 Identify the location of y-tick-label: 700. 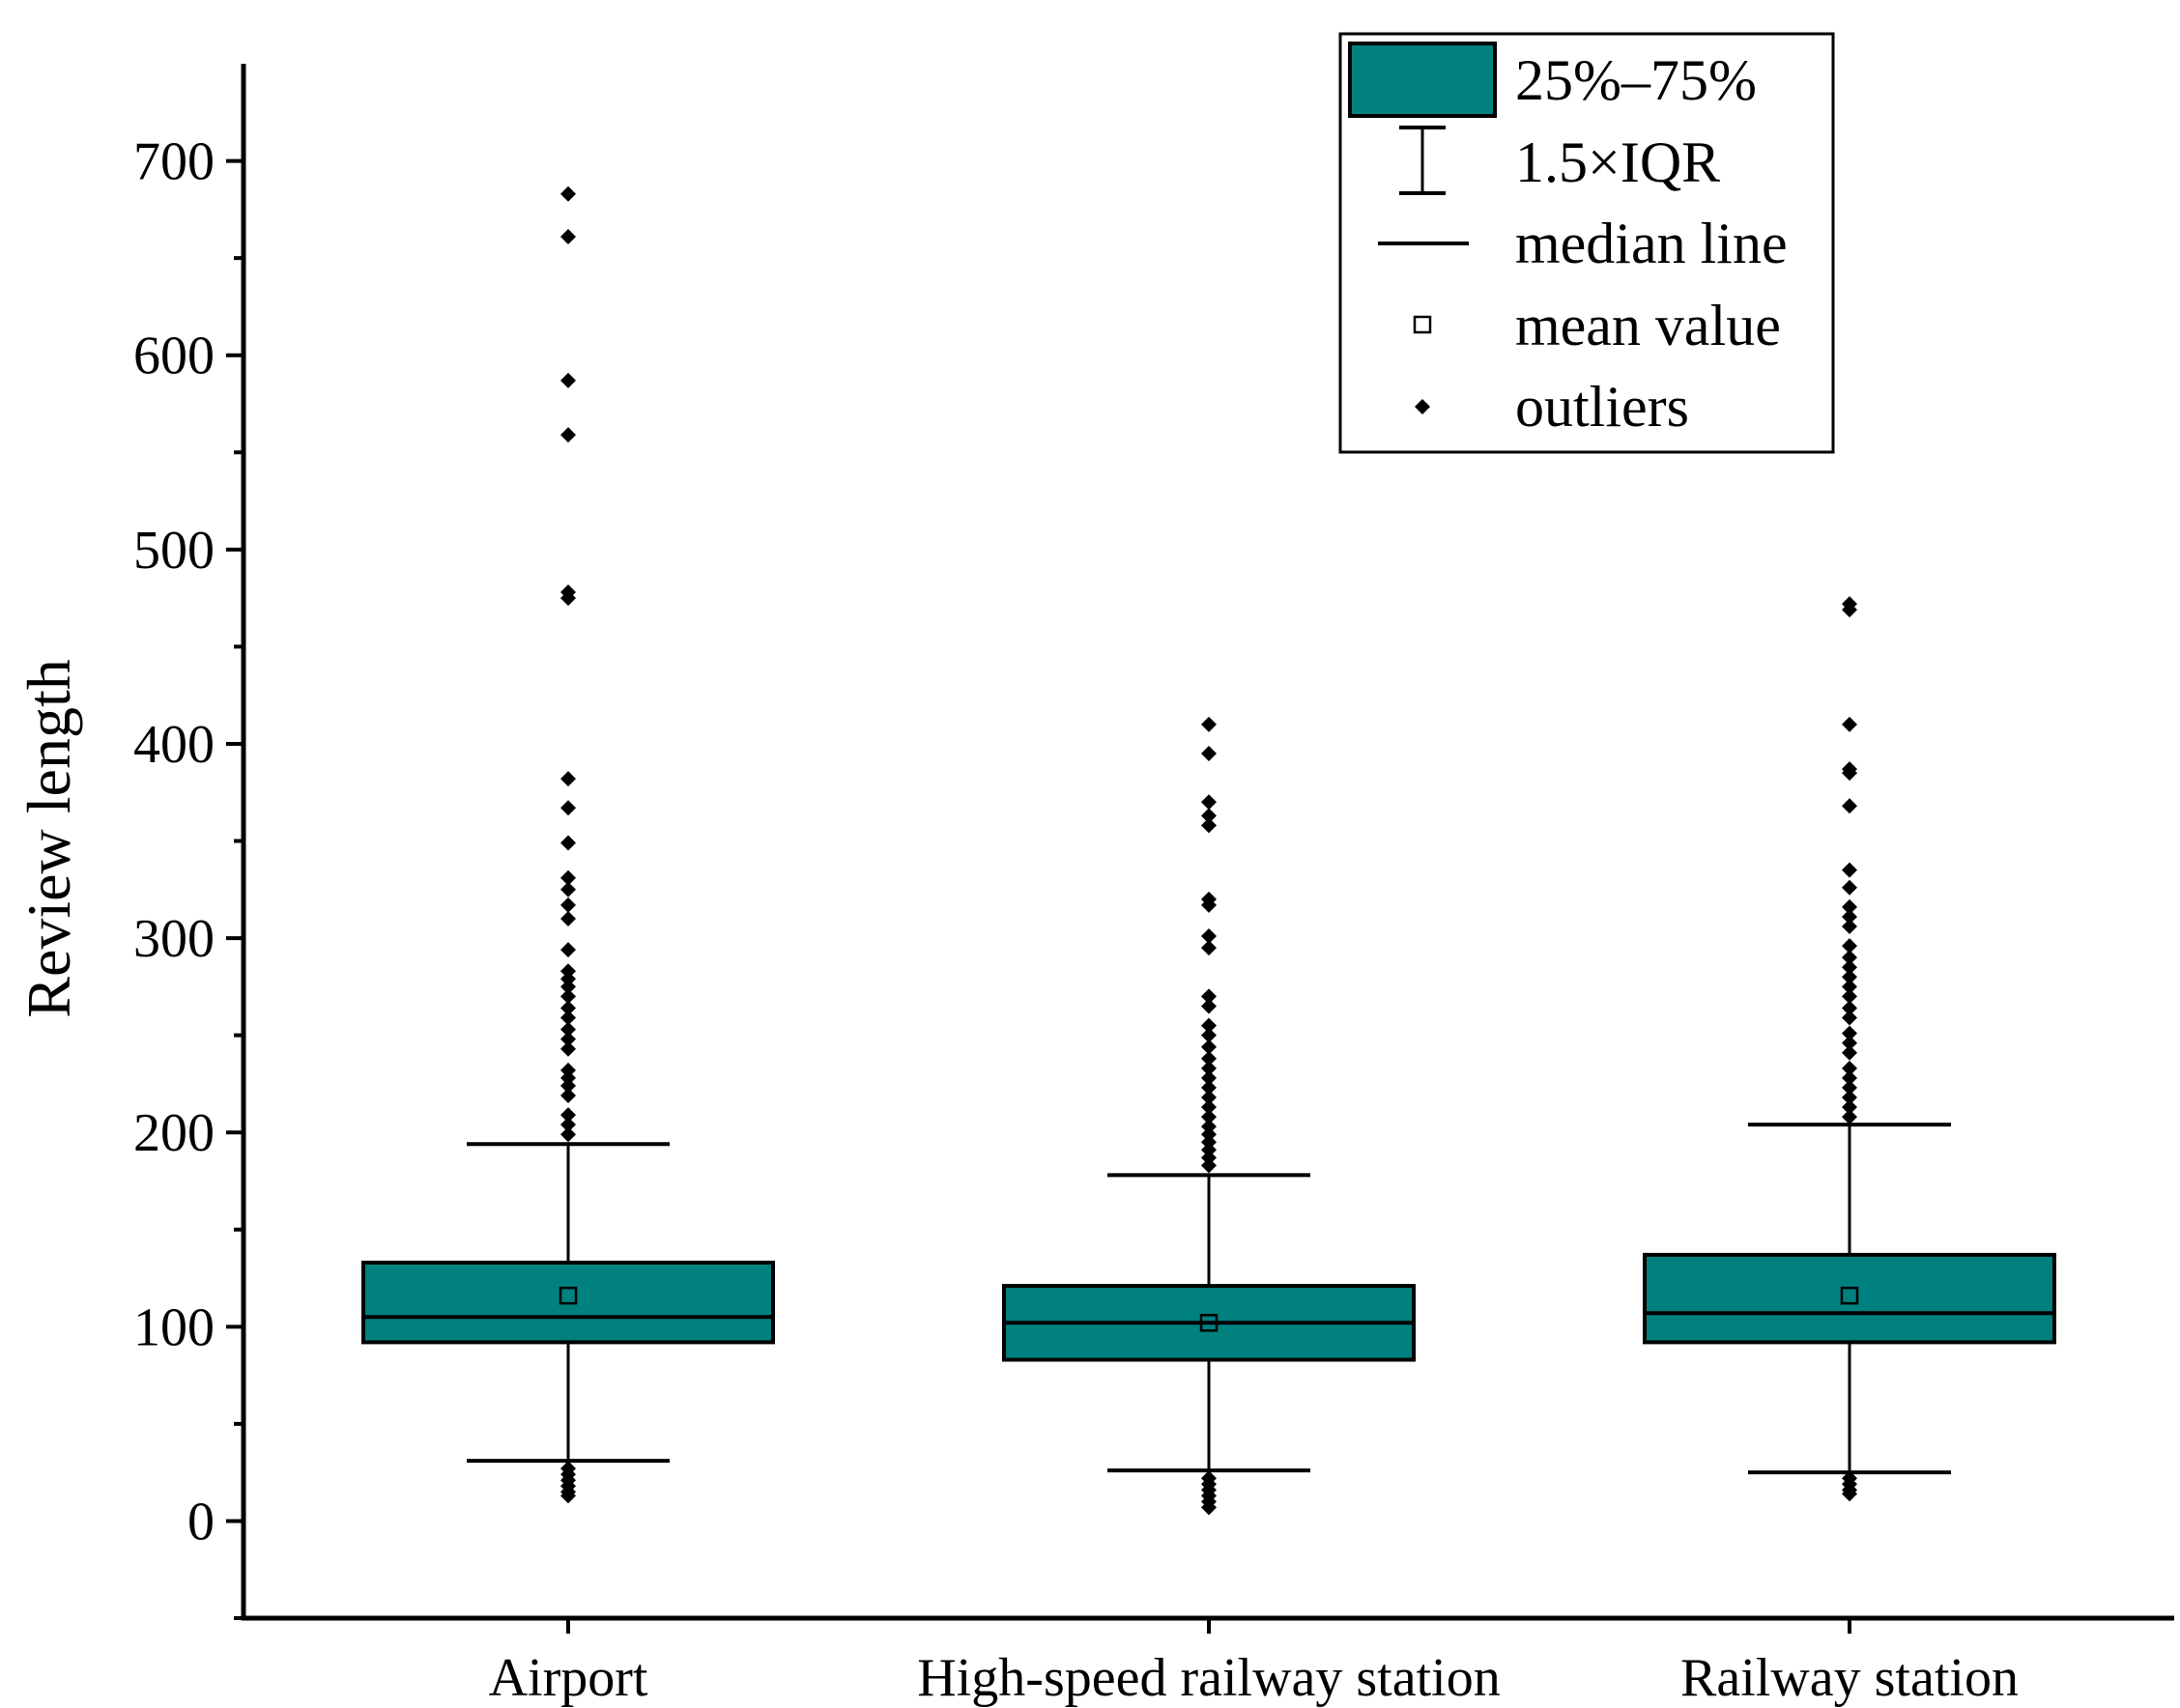
(174, 162).